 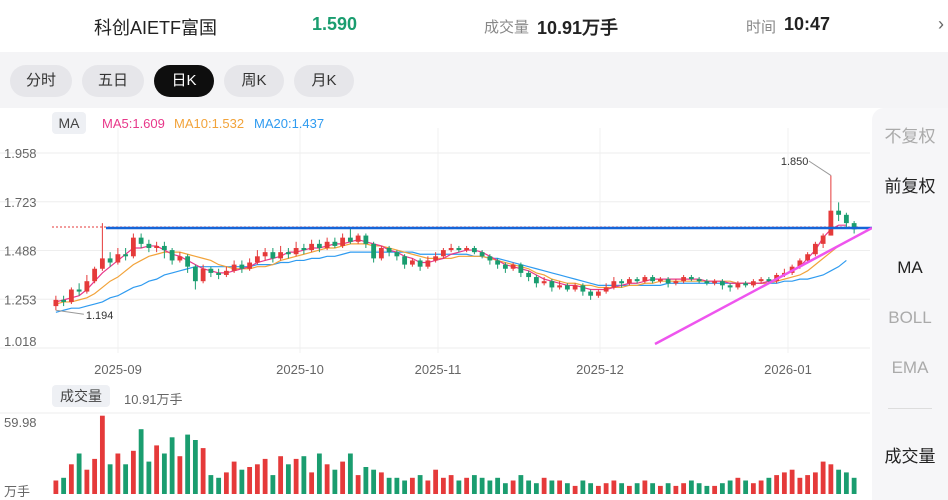 What do you see at coordinates (300, 369) in the screenshot?
I see `x-tick-label: 2025-10` at bounding box center [300, 369].